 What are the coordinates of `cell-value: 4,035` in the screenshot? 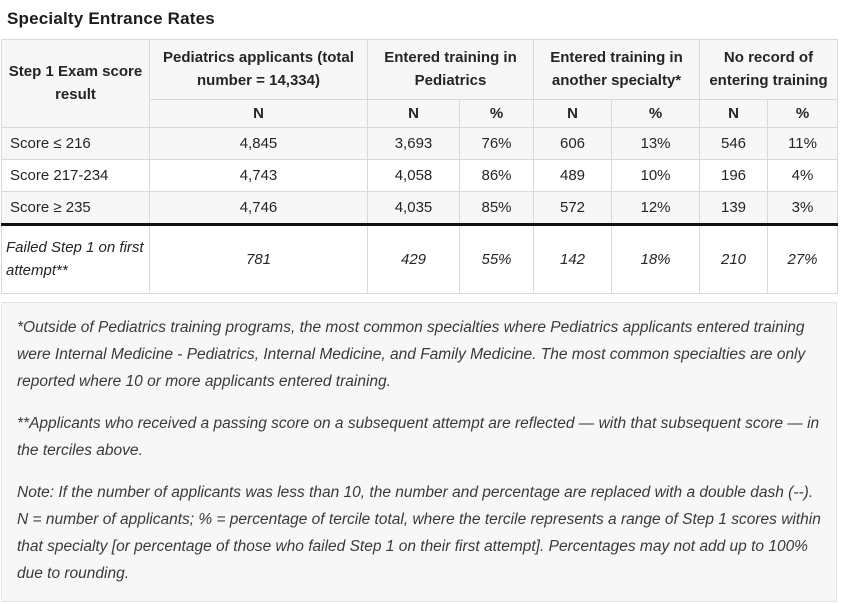 It's located at (413, 208).